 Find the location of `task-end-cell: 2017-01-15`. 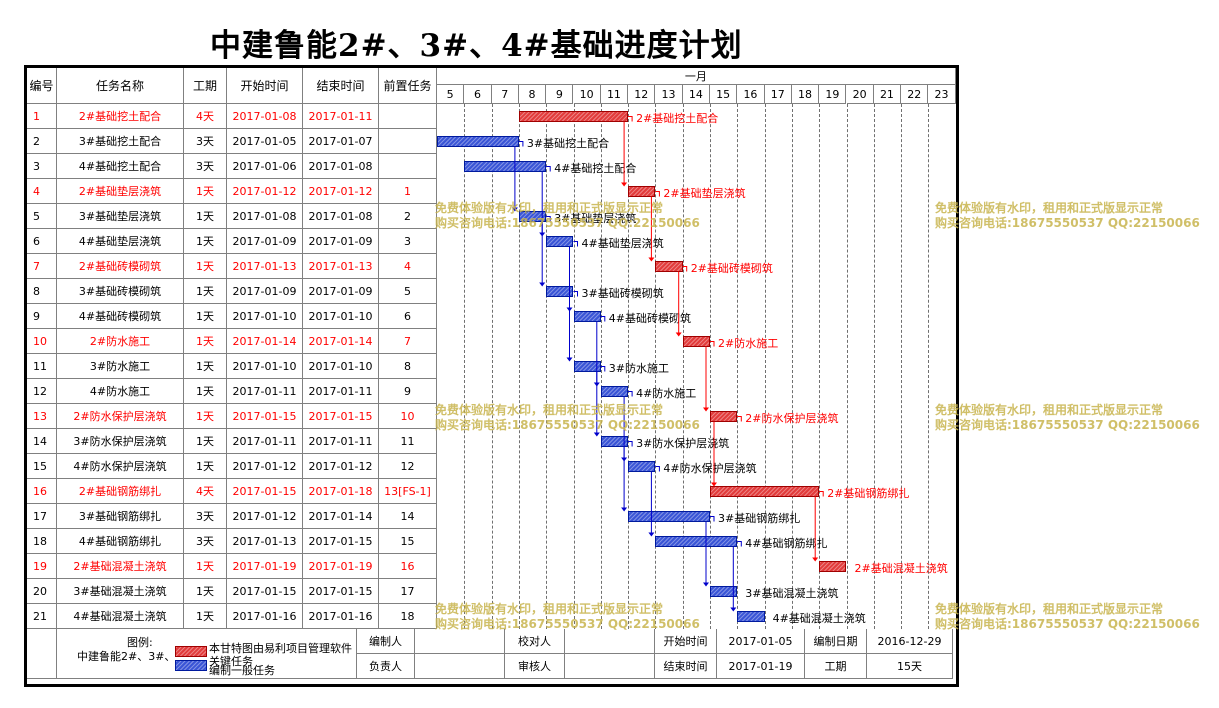

task-end-cell: 2017-01-15 is located at coordinates (341, 591).